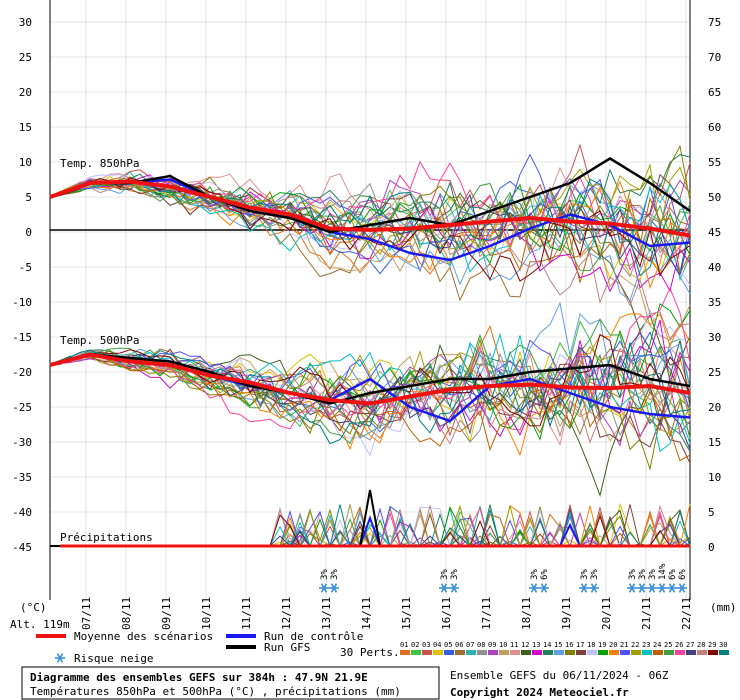 This screenshot has height=700, width=740. I want to click on legend-pert-number: 06, so click(459, 645).